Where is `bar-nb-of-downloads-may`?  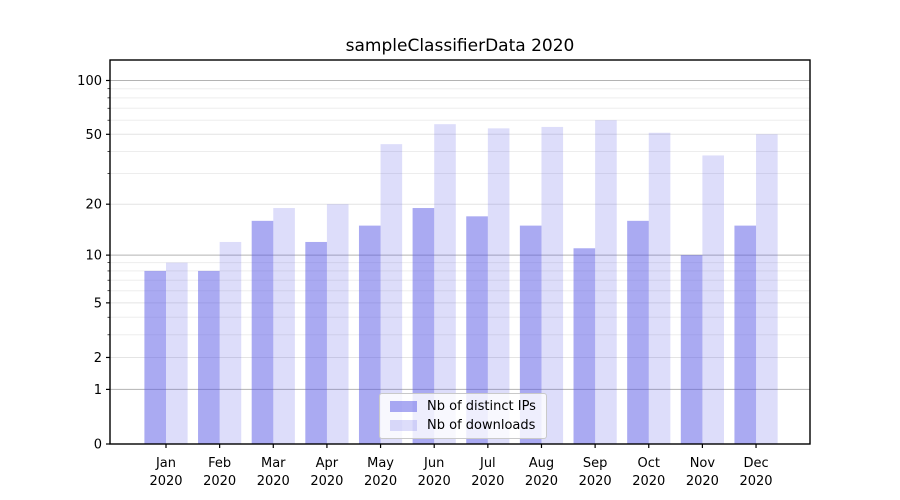
bar-nb-of-downloads-may is located at coordinates (391, 294).